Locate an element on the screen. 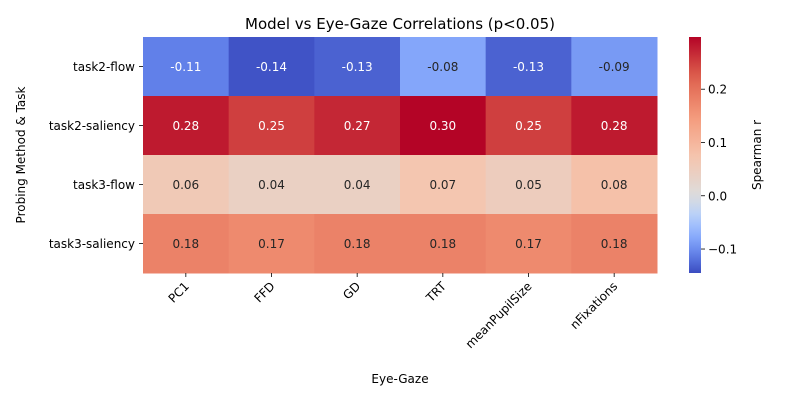  y-axis-label: Probing Method & Task is located at coordinates (21, 154).